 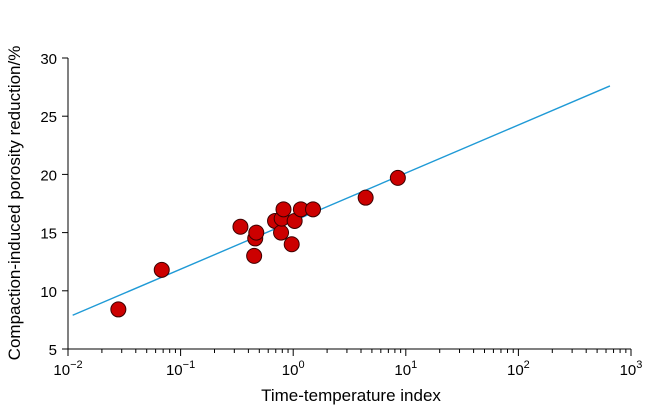 I want to click on x-tick-label: 10⁻¹, so click(x=180, y=369).